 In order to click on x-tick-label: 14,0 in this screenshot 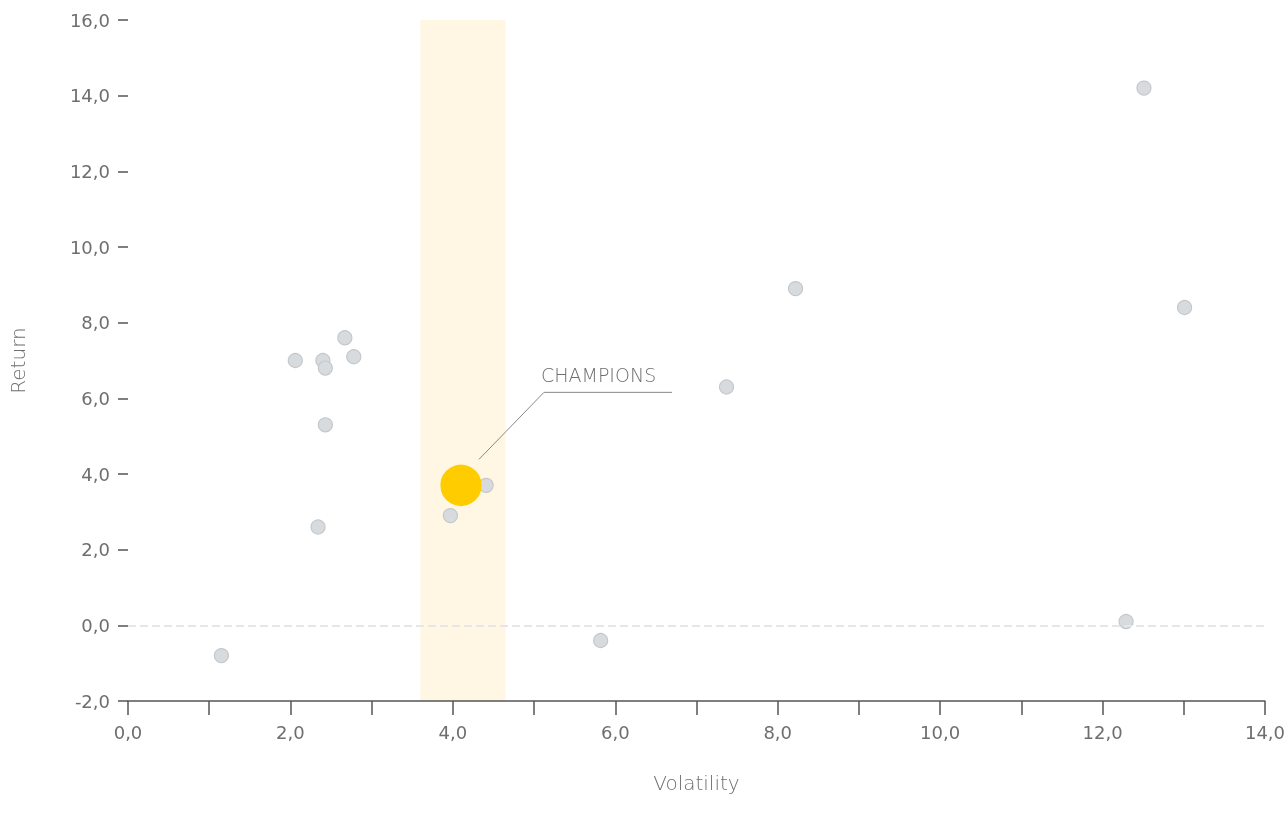, I will do `click(1264, 732)`.